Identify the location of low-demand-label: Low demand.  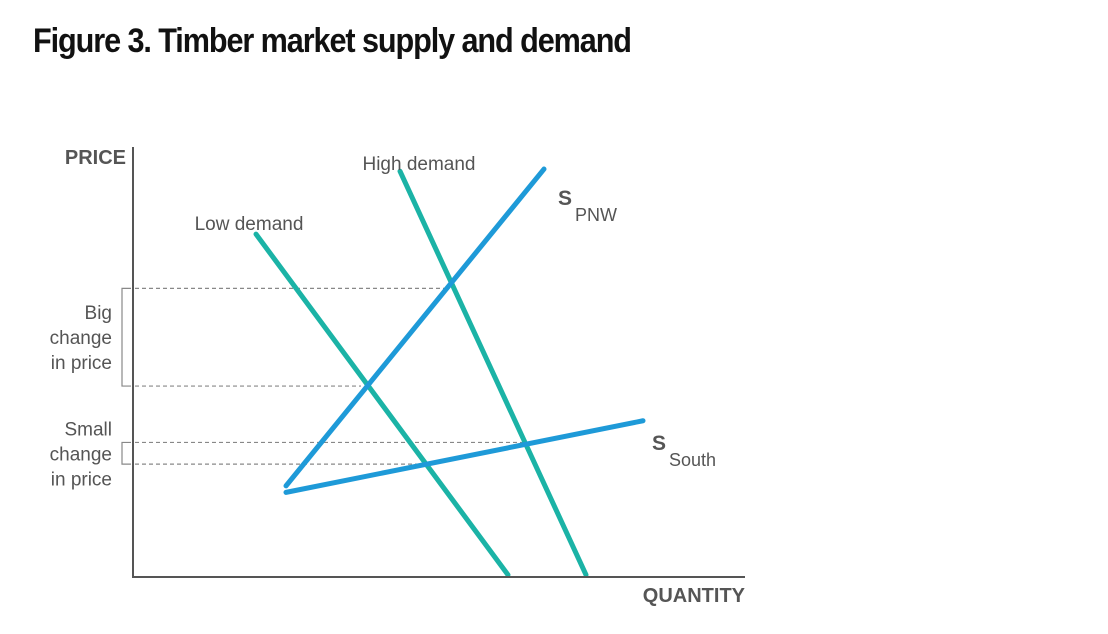
(249, 224).